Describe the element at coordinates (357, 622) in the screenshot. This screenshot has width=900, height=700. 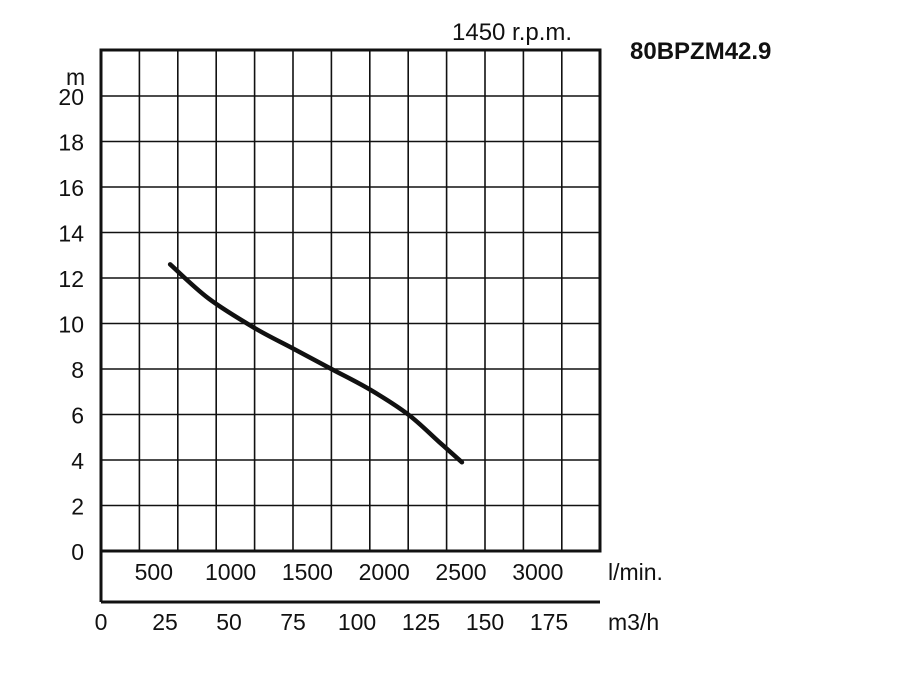
I see `x-tick-label-m3h: 100` at that location.